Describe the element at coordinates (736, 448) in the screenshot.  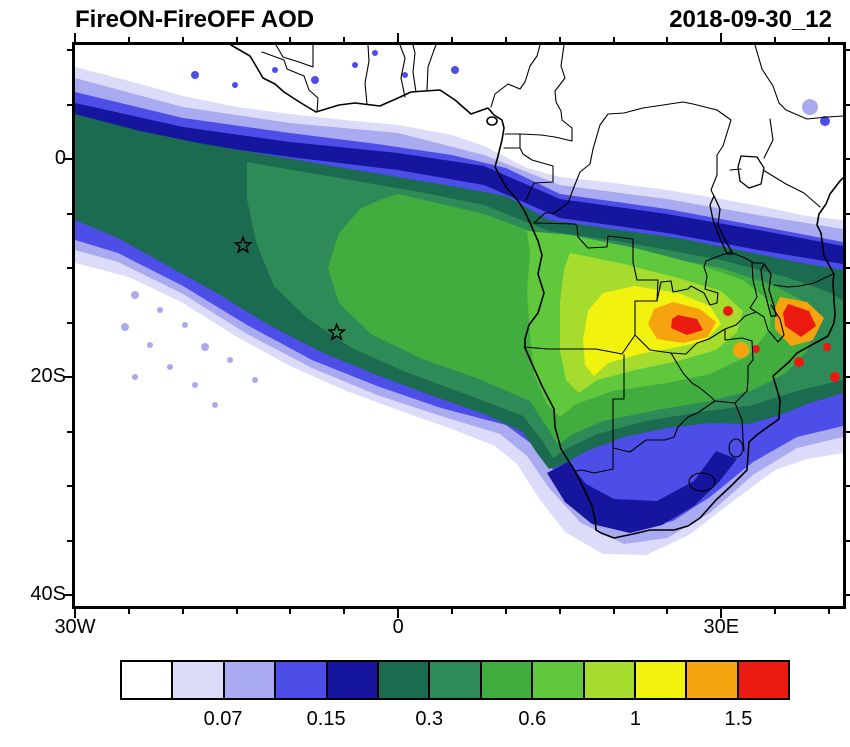
I see `eswatini-border` at that location.